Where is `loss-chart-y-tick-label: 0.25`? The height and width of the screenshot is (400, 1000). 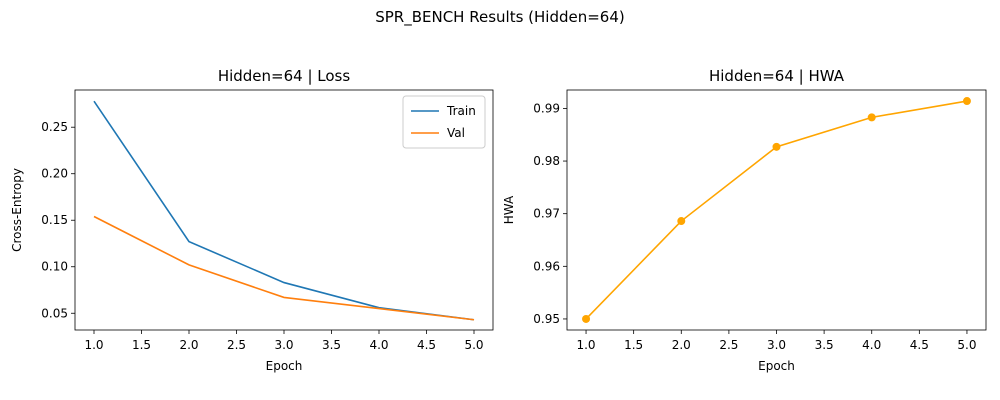 loss-chart-y-tick-label: 0.25 is located at coordinates (54, 127).